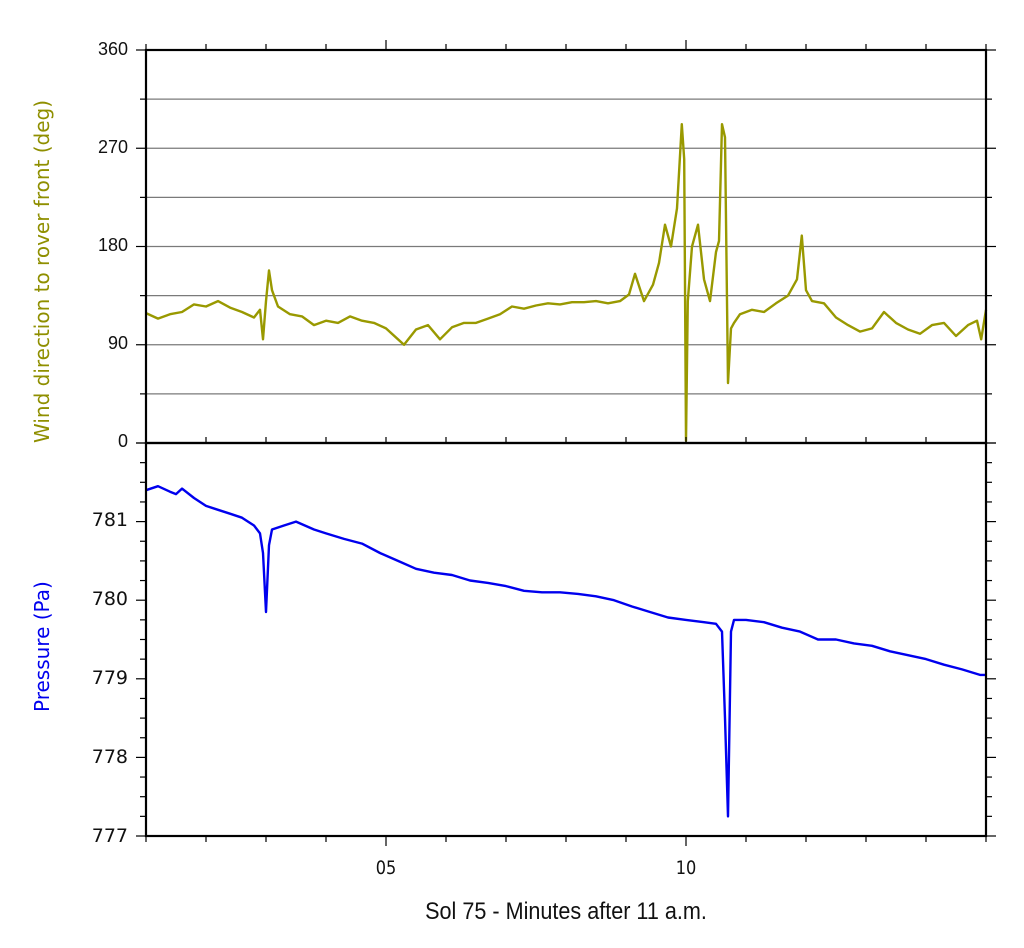  What do you see at coordinates (109, 836) in the screenshot?
I see `bottom-ytick-777: 777` at bounding box center [109, 836].